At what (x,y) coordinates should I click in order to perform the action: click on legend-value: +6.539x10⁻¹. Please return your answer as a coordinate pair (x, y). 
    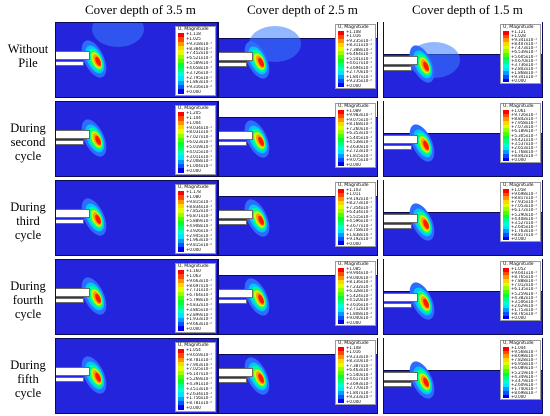
    Looking at the image, I should click on (524, 52).